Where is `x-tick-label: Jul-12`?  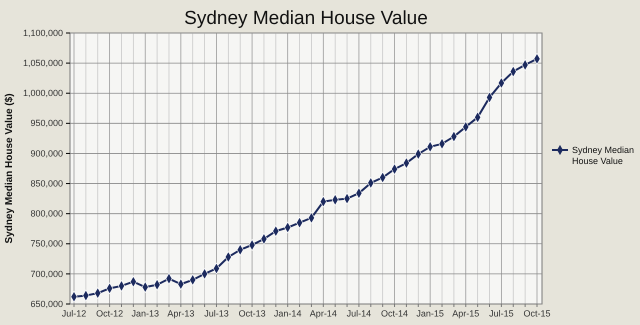
x-tick-label: Jul-12 is located at coordinates (74, 313).